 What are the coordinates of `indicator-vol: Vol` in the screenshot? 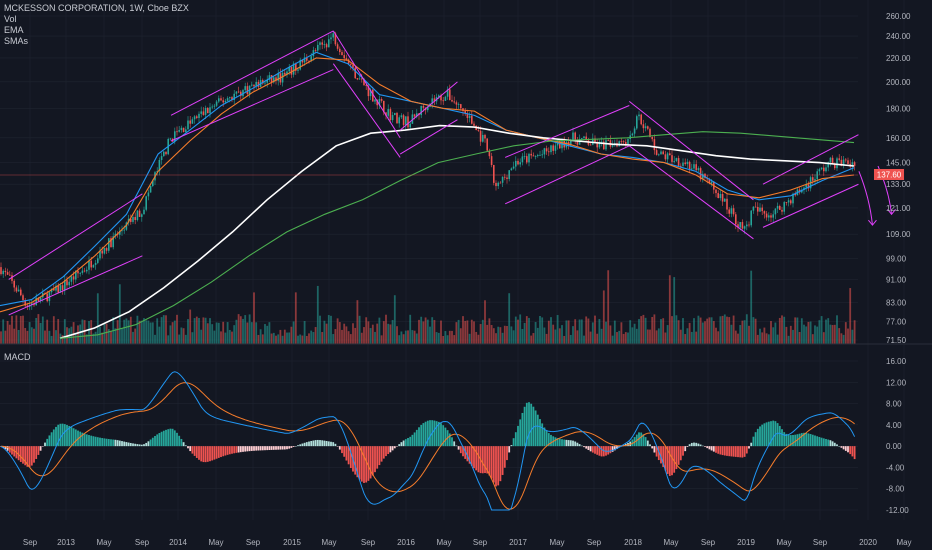 It's located at (10, 19).